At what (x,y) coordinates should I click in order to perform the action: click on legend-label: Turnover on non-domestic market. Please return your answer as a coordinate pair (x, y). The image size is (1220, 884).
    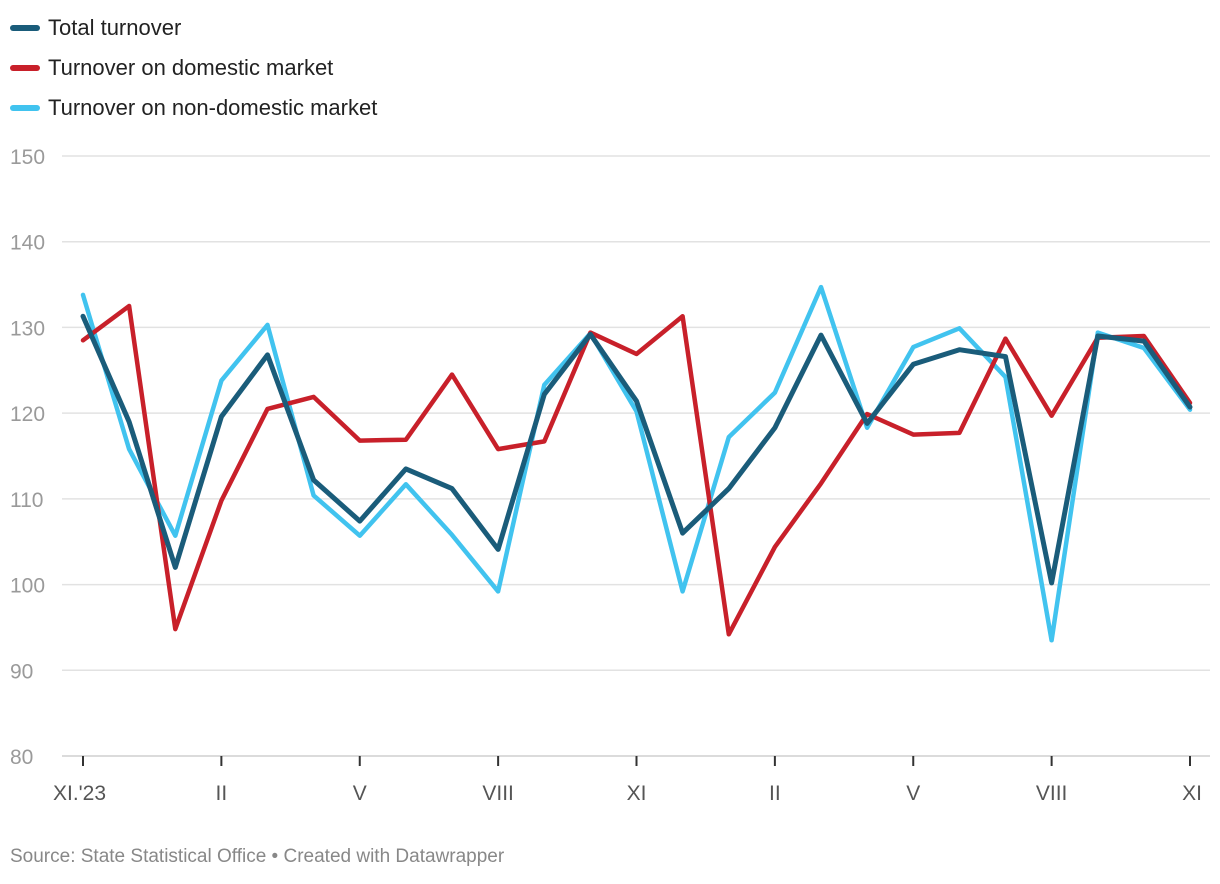
    Looking at the image, I should click on (213, 107).